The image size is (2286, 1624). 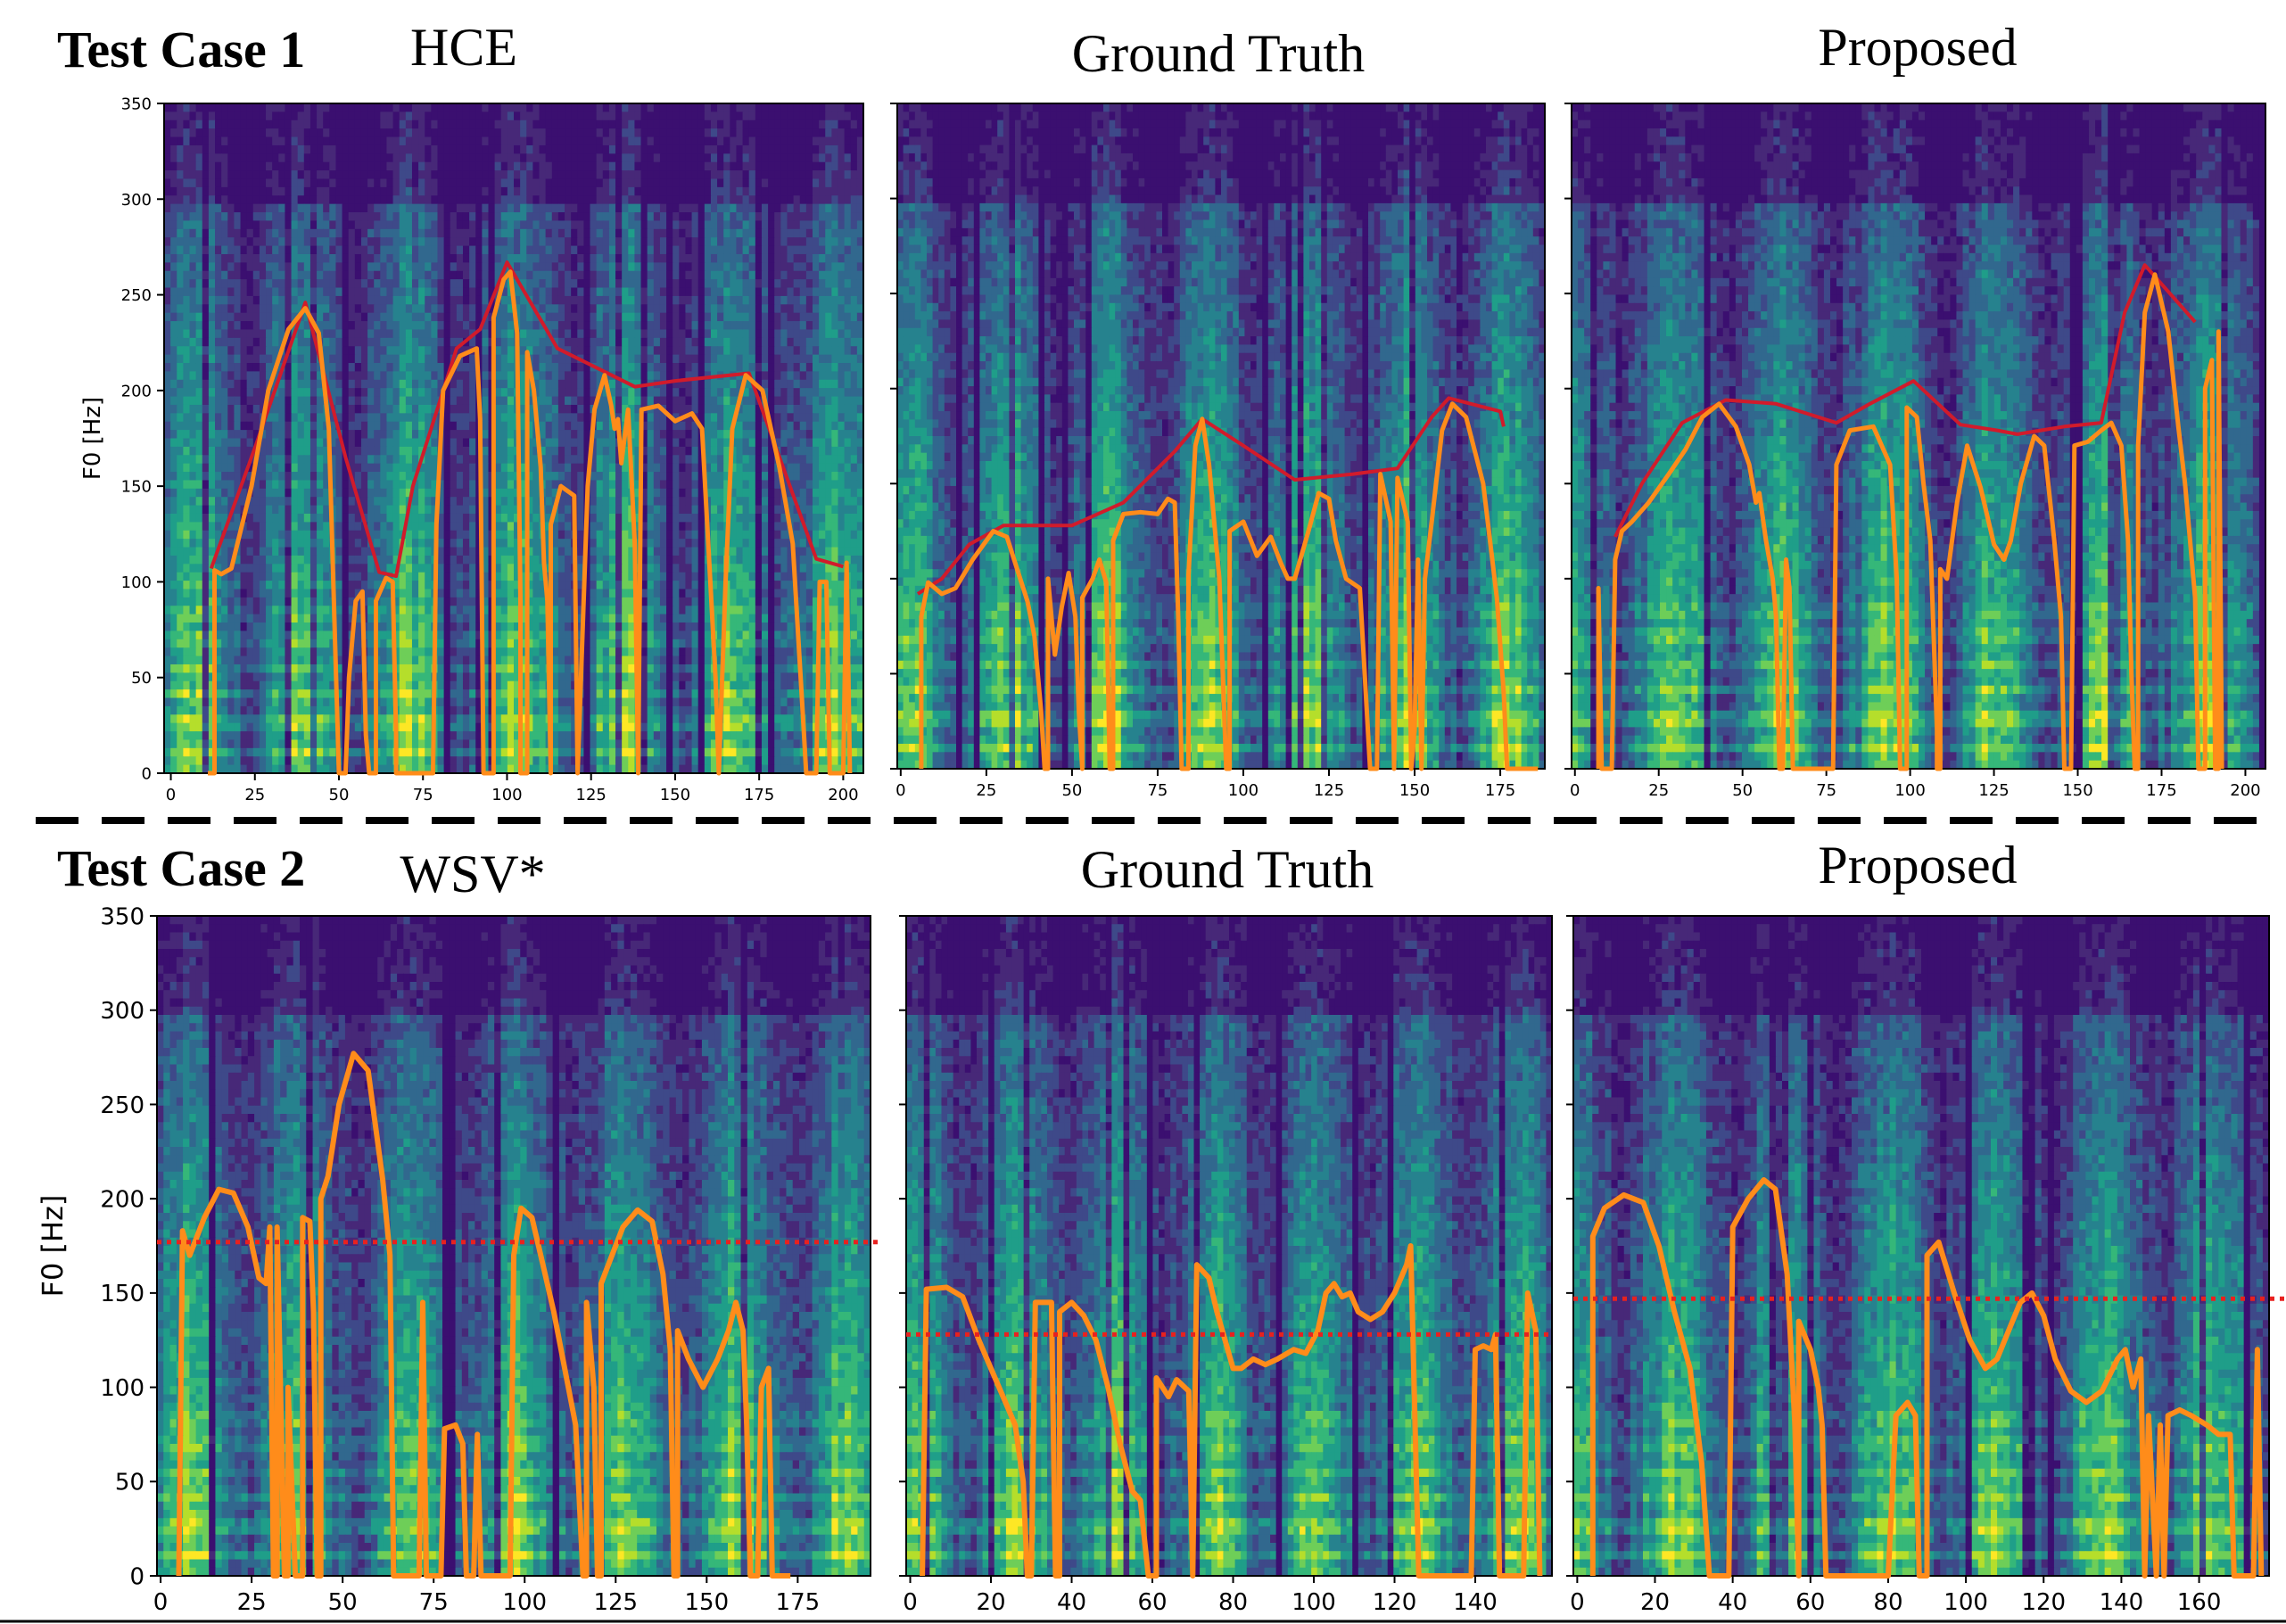 I want to click on panel-title-ground-truth-2: Ground Truth, so click(x=1227, y=869).